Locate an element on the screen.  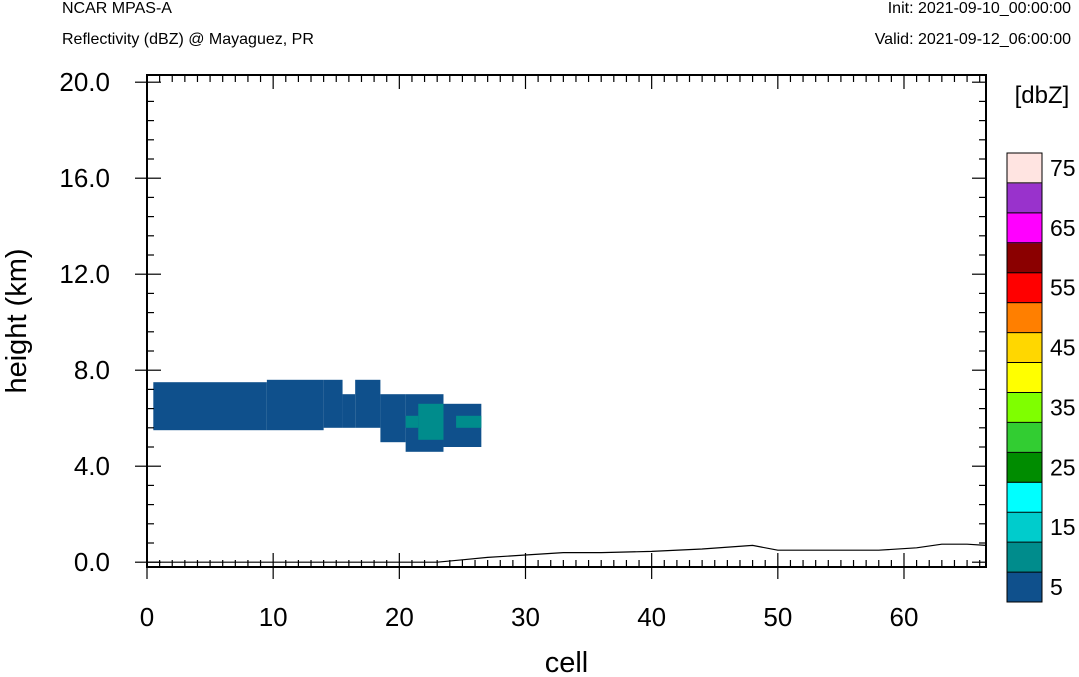
colorbar-frame is located at coordinates (1024, 377).